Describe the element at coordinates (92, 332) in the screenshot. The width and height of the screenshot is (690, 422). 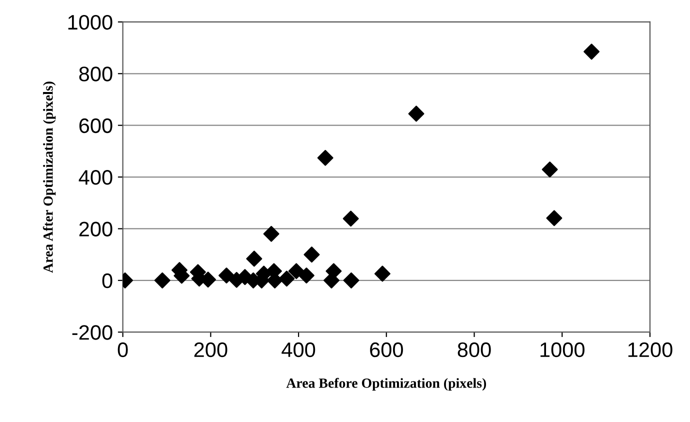
I see `y-tick-label: -200` at that location.